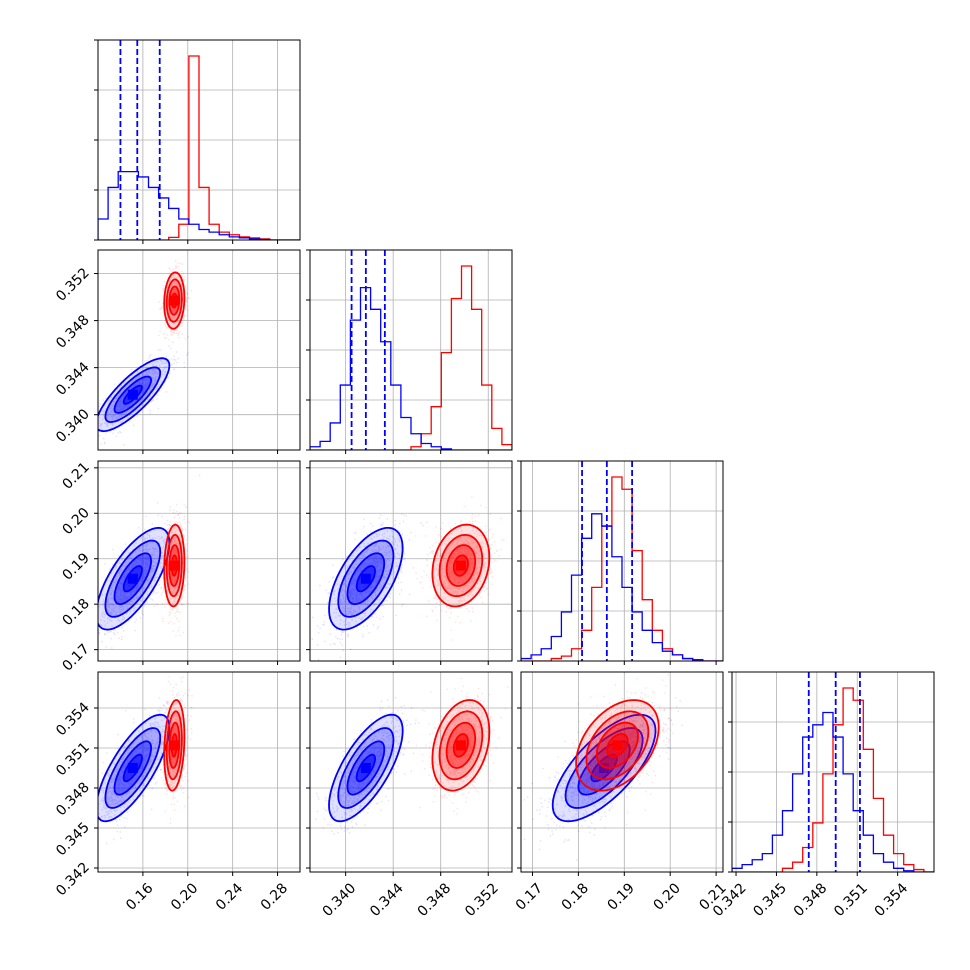 The height and width of the screenshot is (970, 970). What do you see at coordinates (851, 900) in the screenshot?
I see `x-tick-label: 0.351` at bounding box center [851, 900].